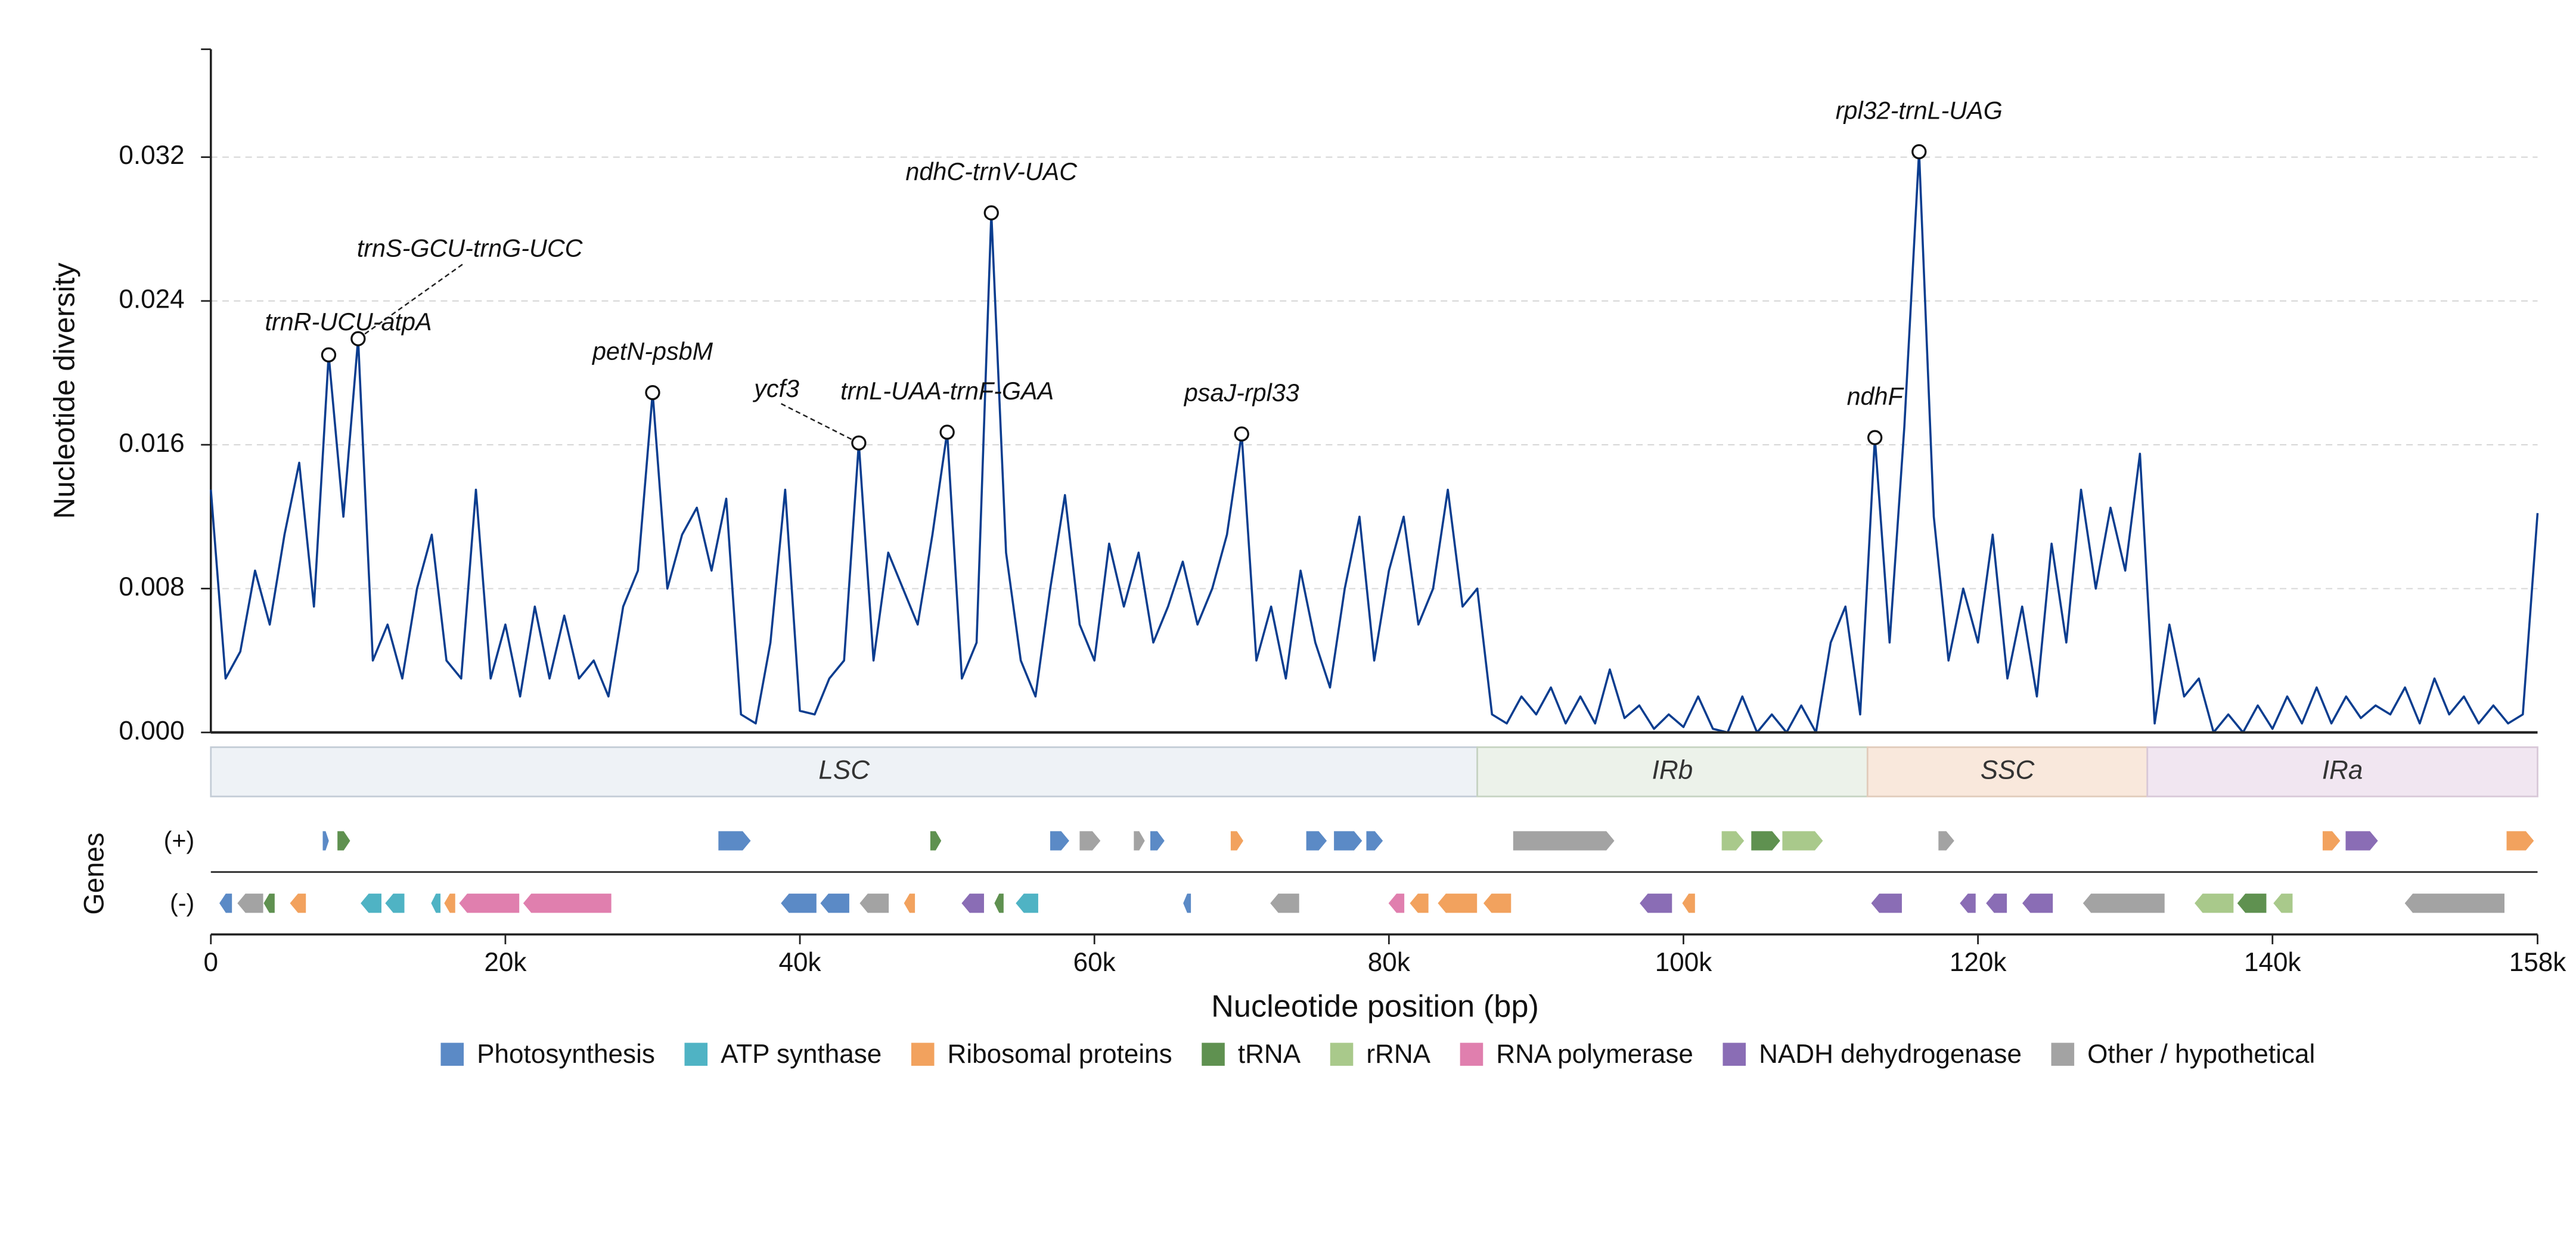 The width and height of the screenshot is (2576, 1253). I want to click on annotation-label: ndhF, so click(1876, 396).